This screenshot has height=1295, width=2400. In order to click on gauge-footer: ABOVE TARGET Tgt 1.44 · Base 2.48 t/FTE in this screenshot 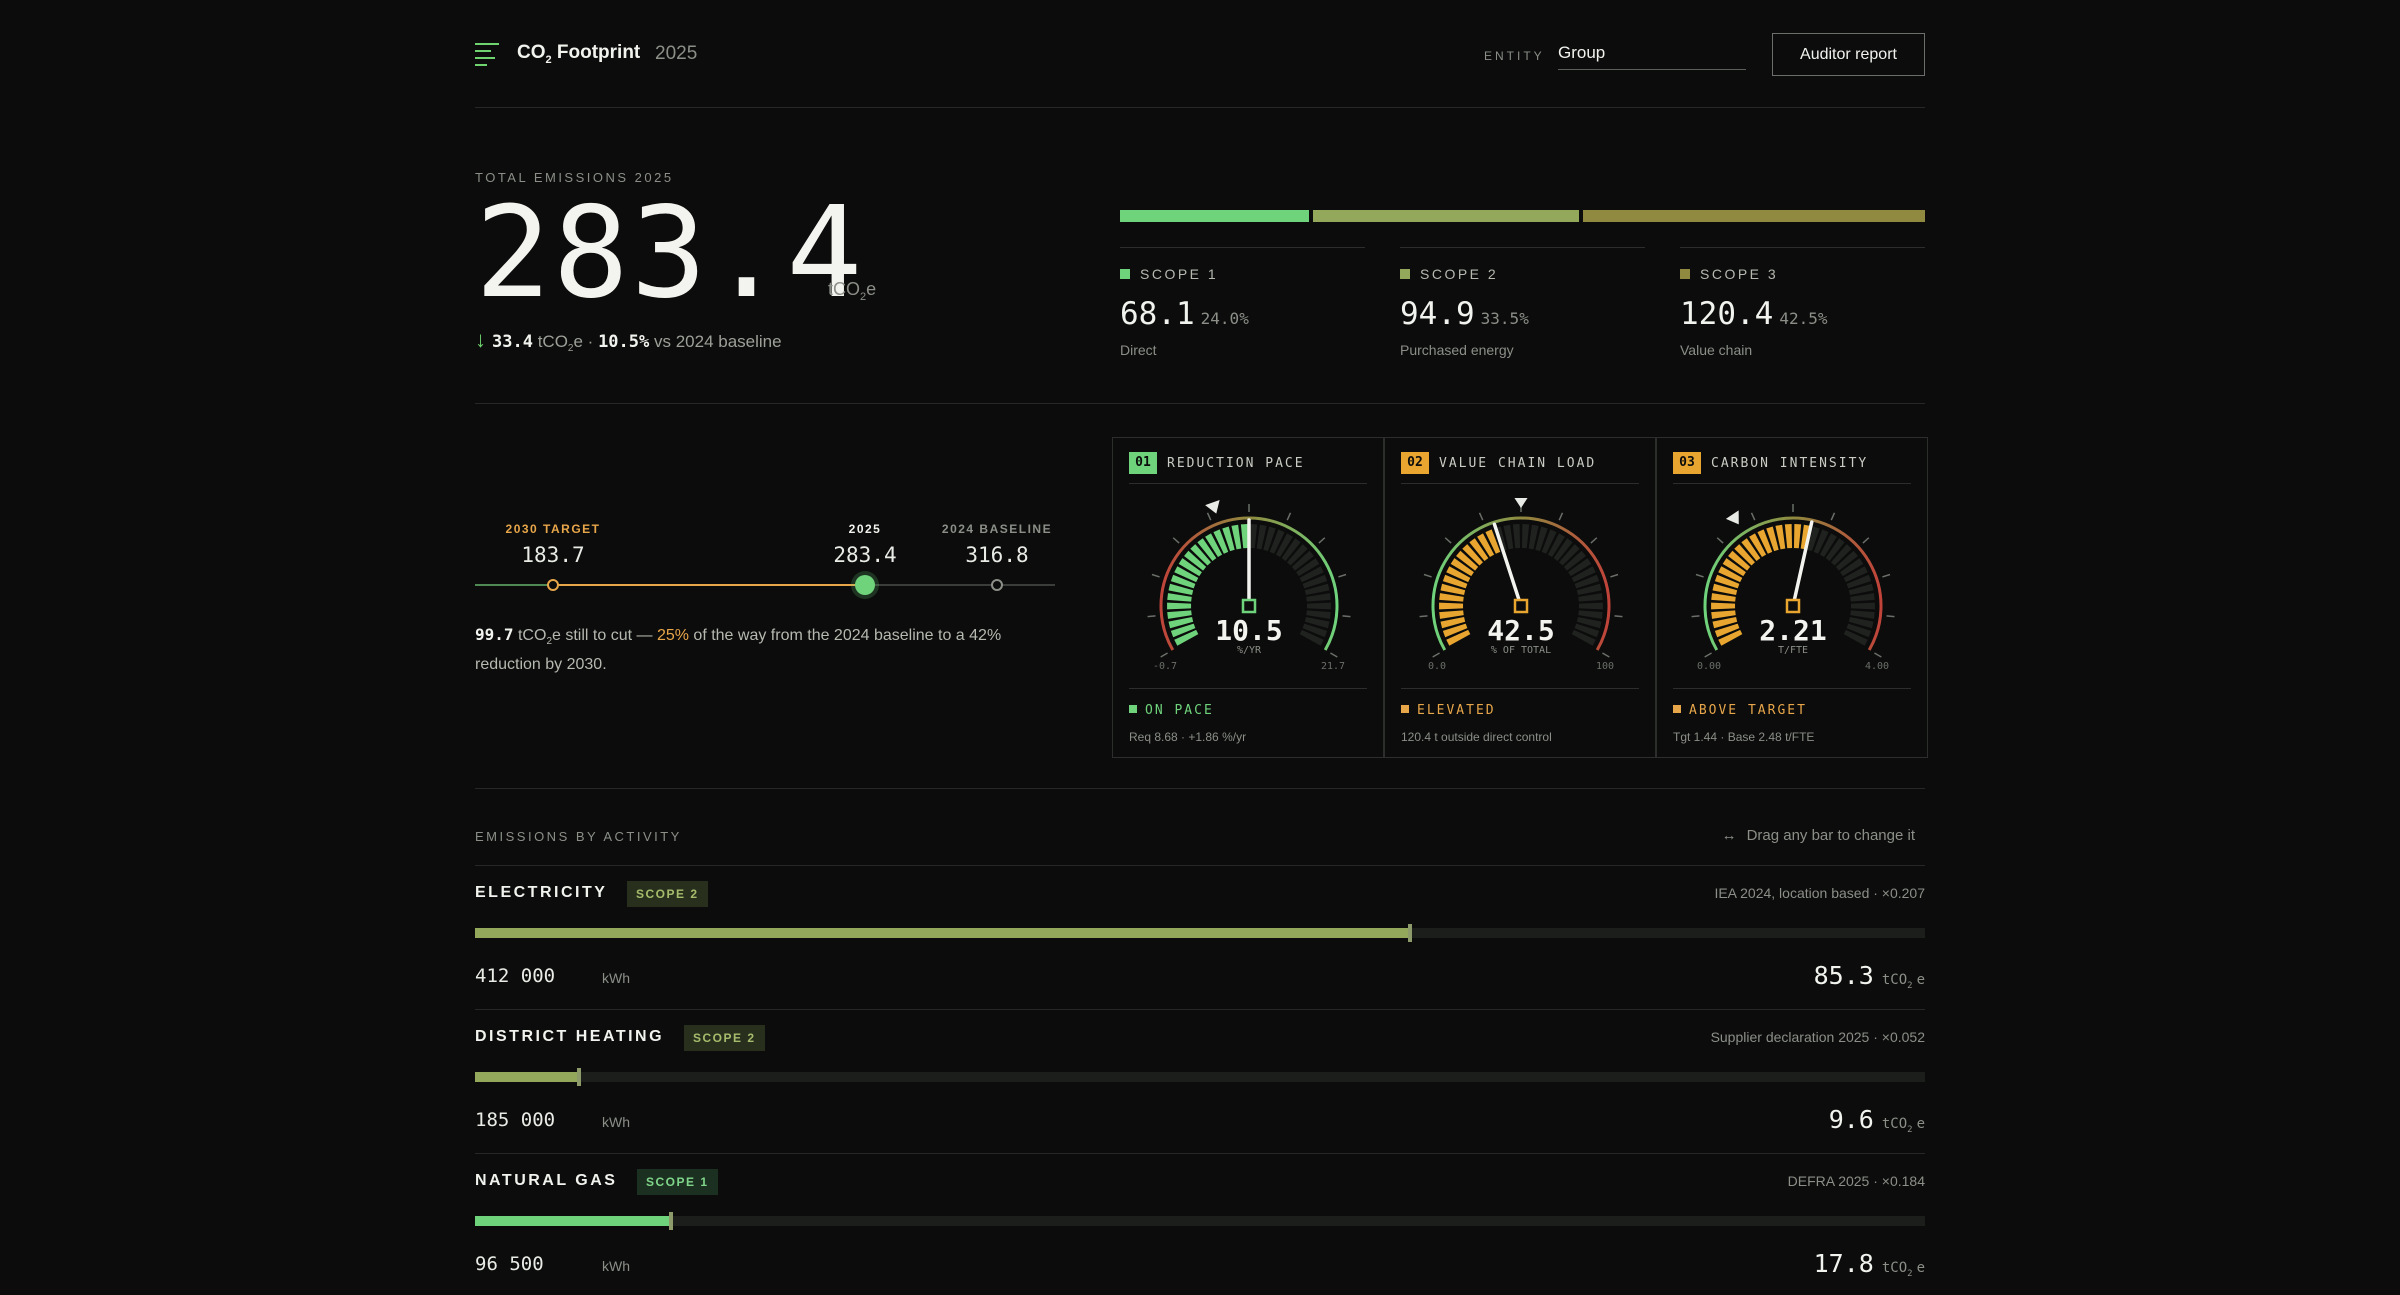, I will do `click(1792, 716)`.